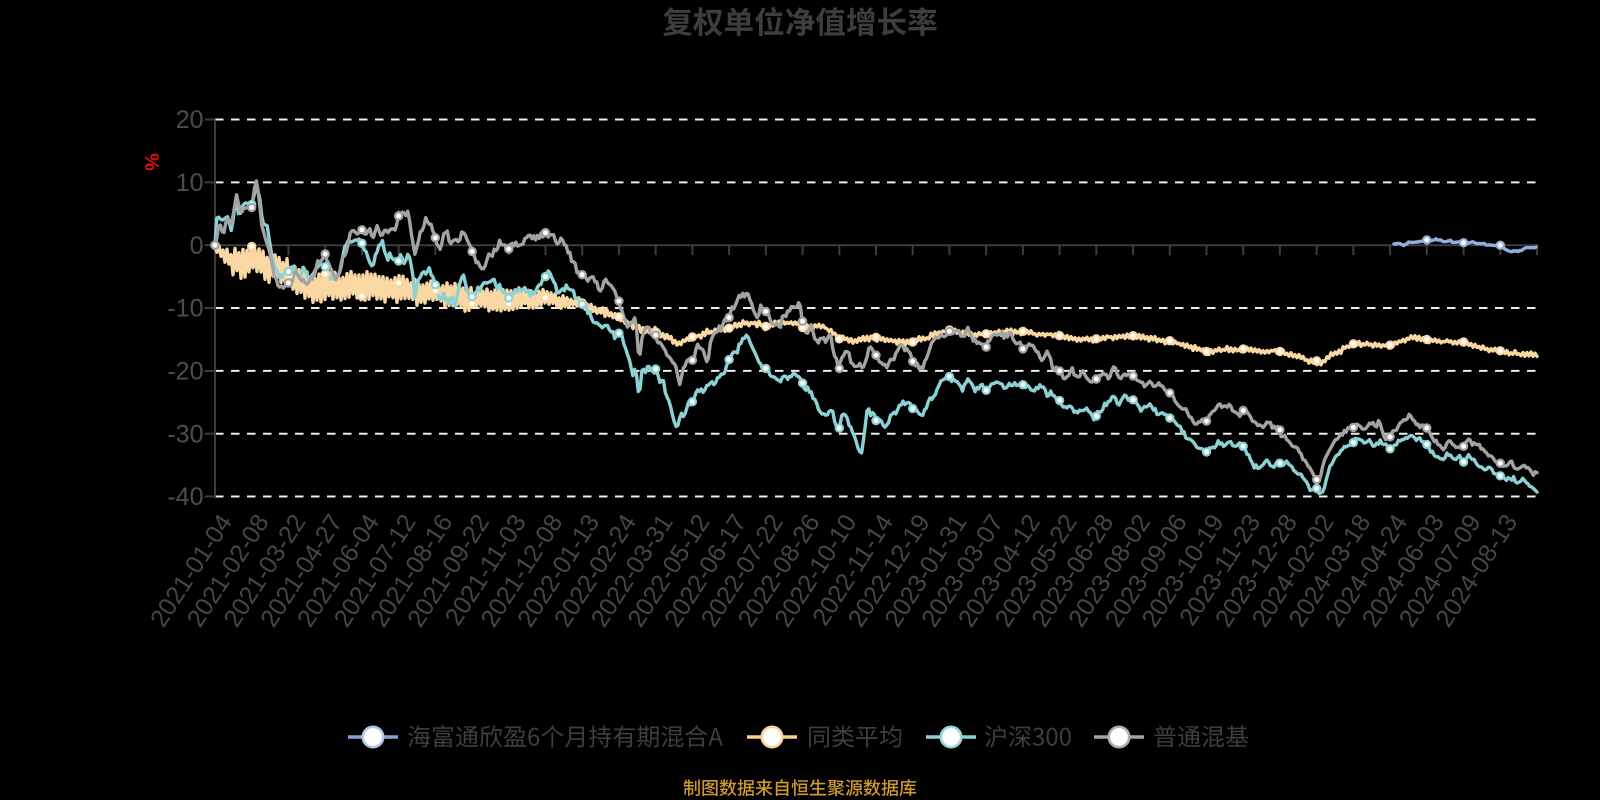 Image resolution: width=1600 pixels, height=800 pixels. What do you see at coordinates (197, 246) in the screenshot?
I see `svg-text: 0` at bounding box center [197, 246].